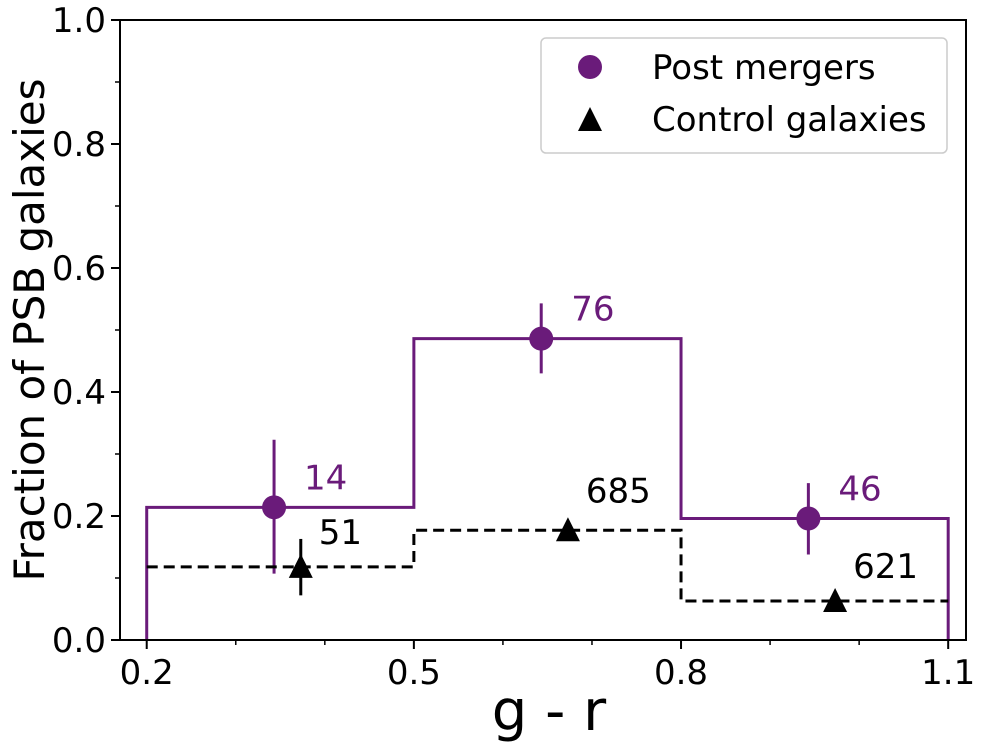 Image resolution: width=982 pixels, height=752 pixels. I want to click on y-tick-label: 0.6, so click(79, 269).